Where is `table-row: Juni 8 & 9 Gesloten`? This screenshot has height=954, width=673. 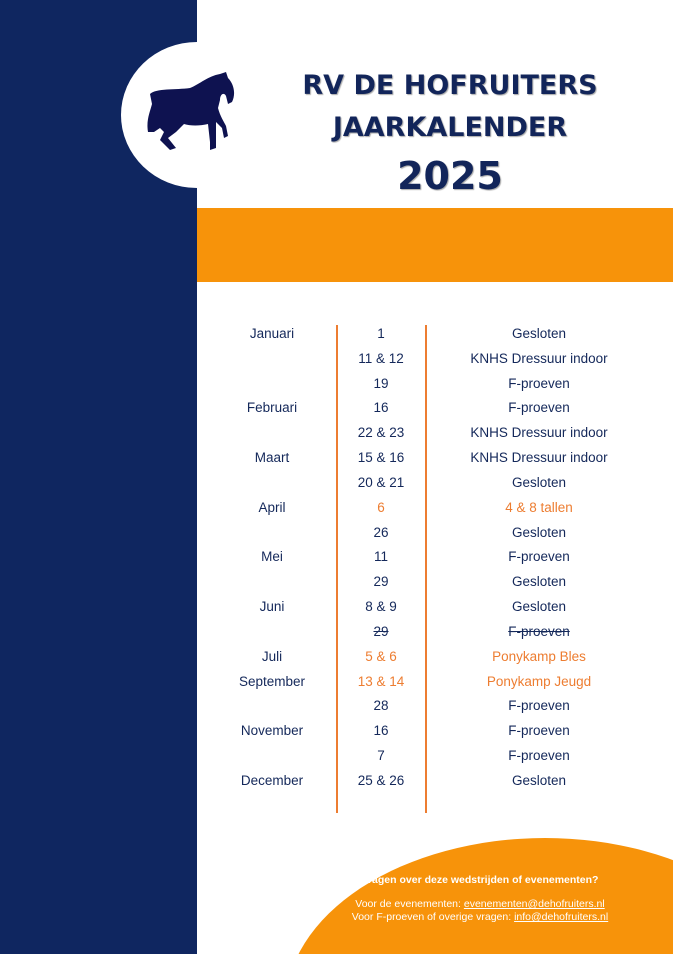 table-row: Juni 8 & 9 Gesloten is located at coordinates (336, 609).